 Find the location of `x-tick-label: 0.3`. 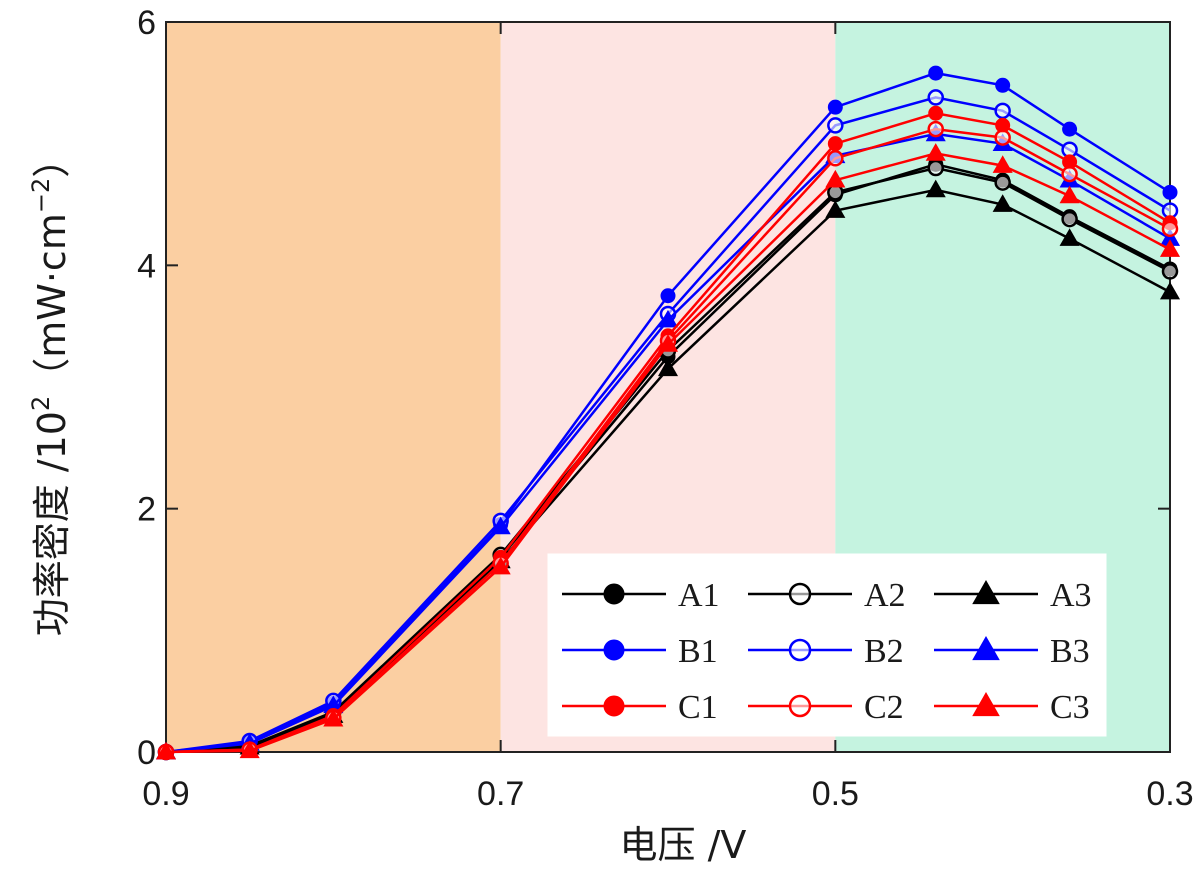

x-tick-label: 0.3 is located at coordinates (1169, 794).